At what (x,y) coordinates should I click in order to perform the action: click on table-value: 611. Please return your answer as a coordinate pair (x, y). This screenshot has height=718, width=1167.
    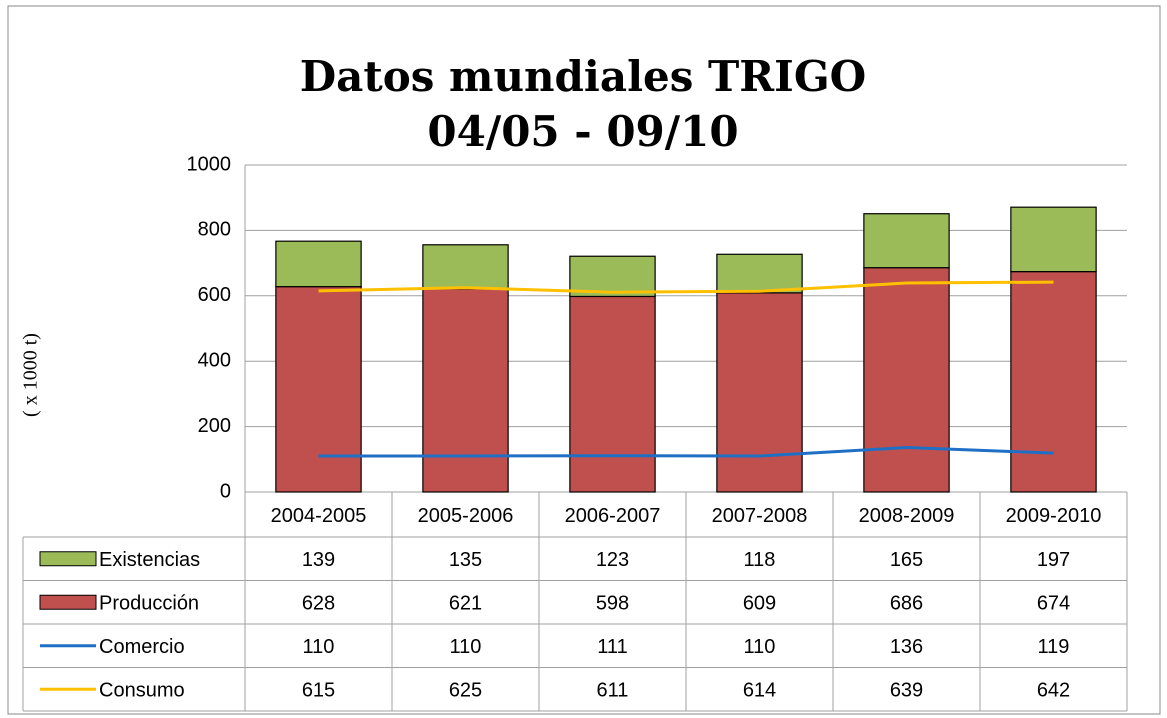
    Looking at the image, I should click on (613, 691).